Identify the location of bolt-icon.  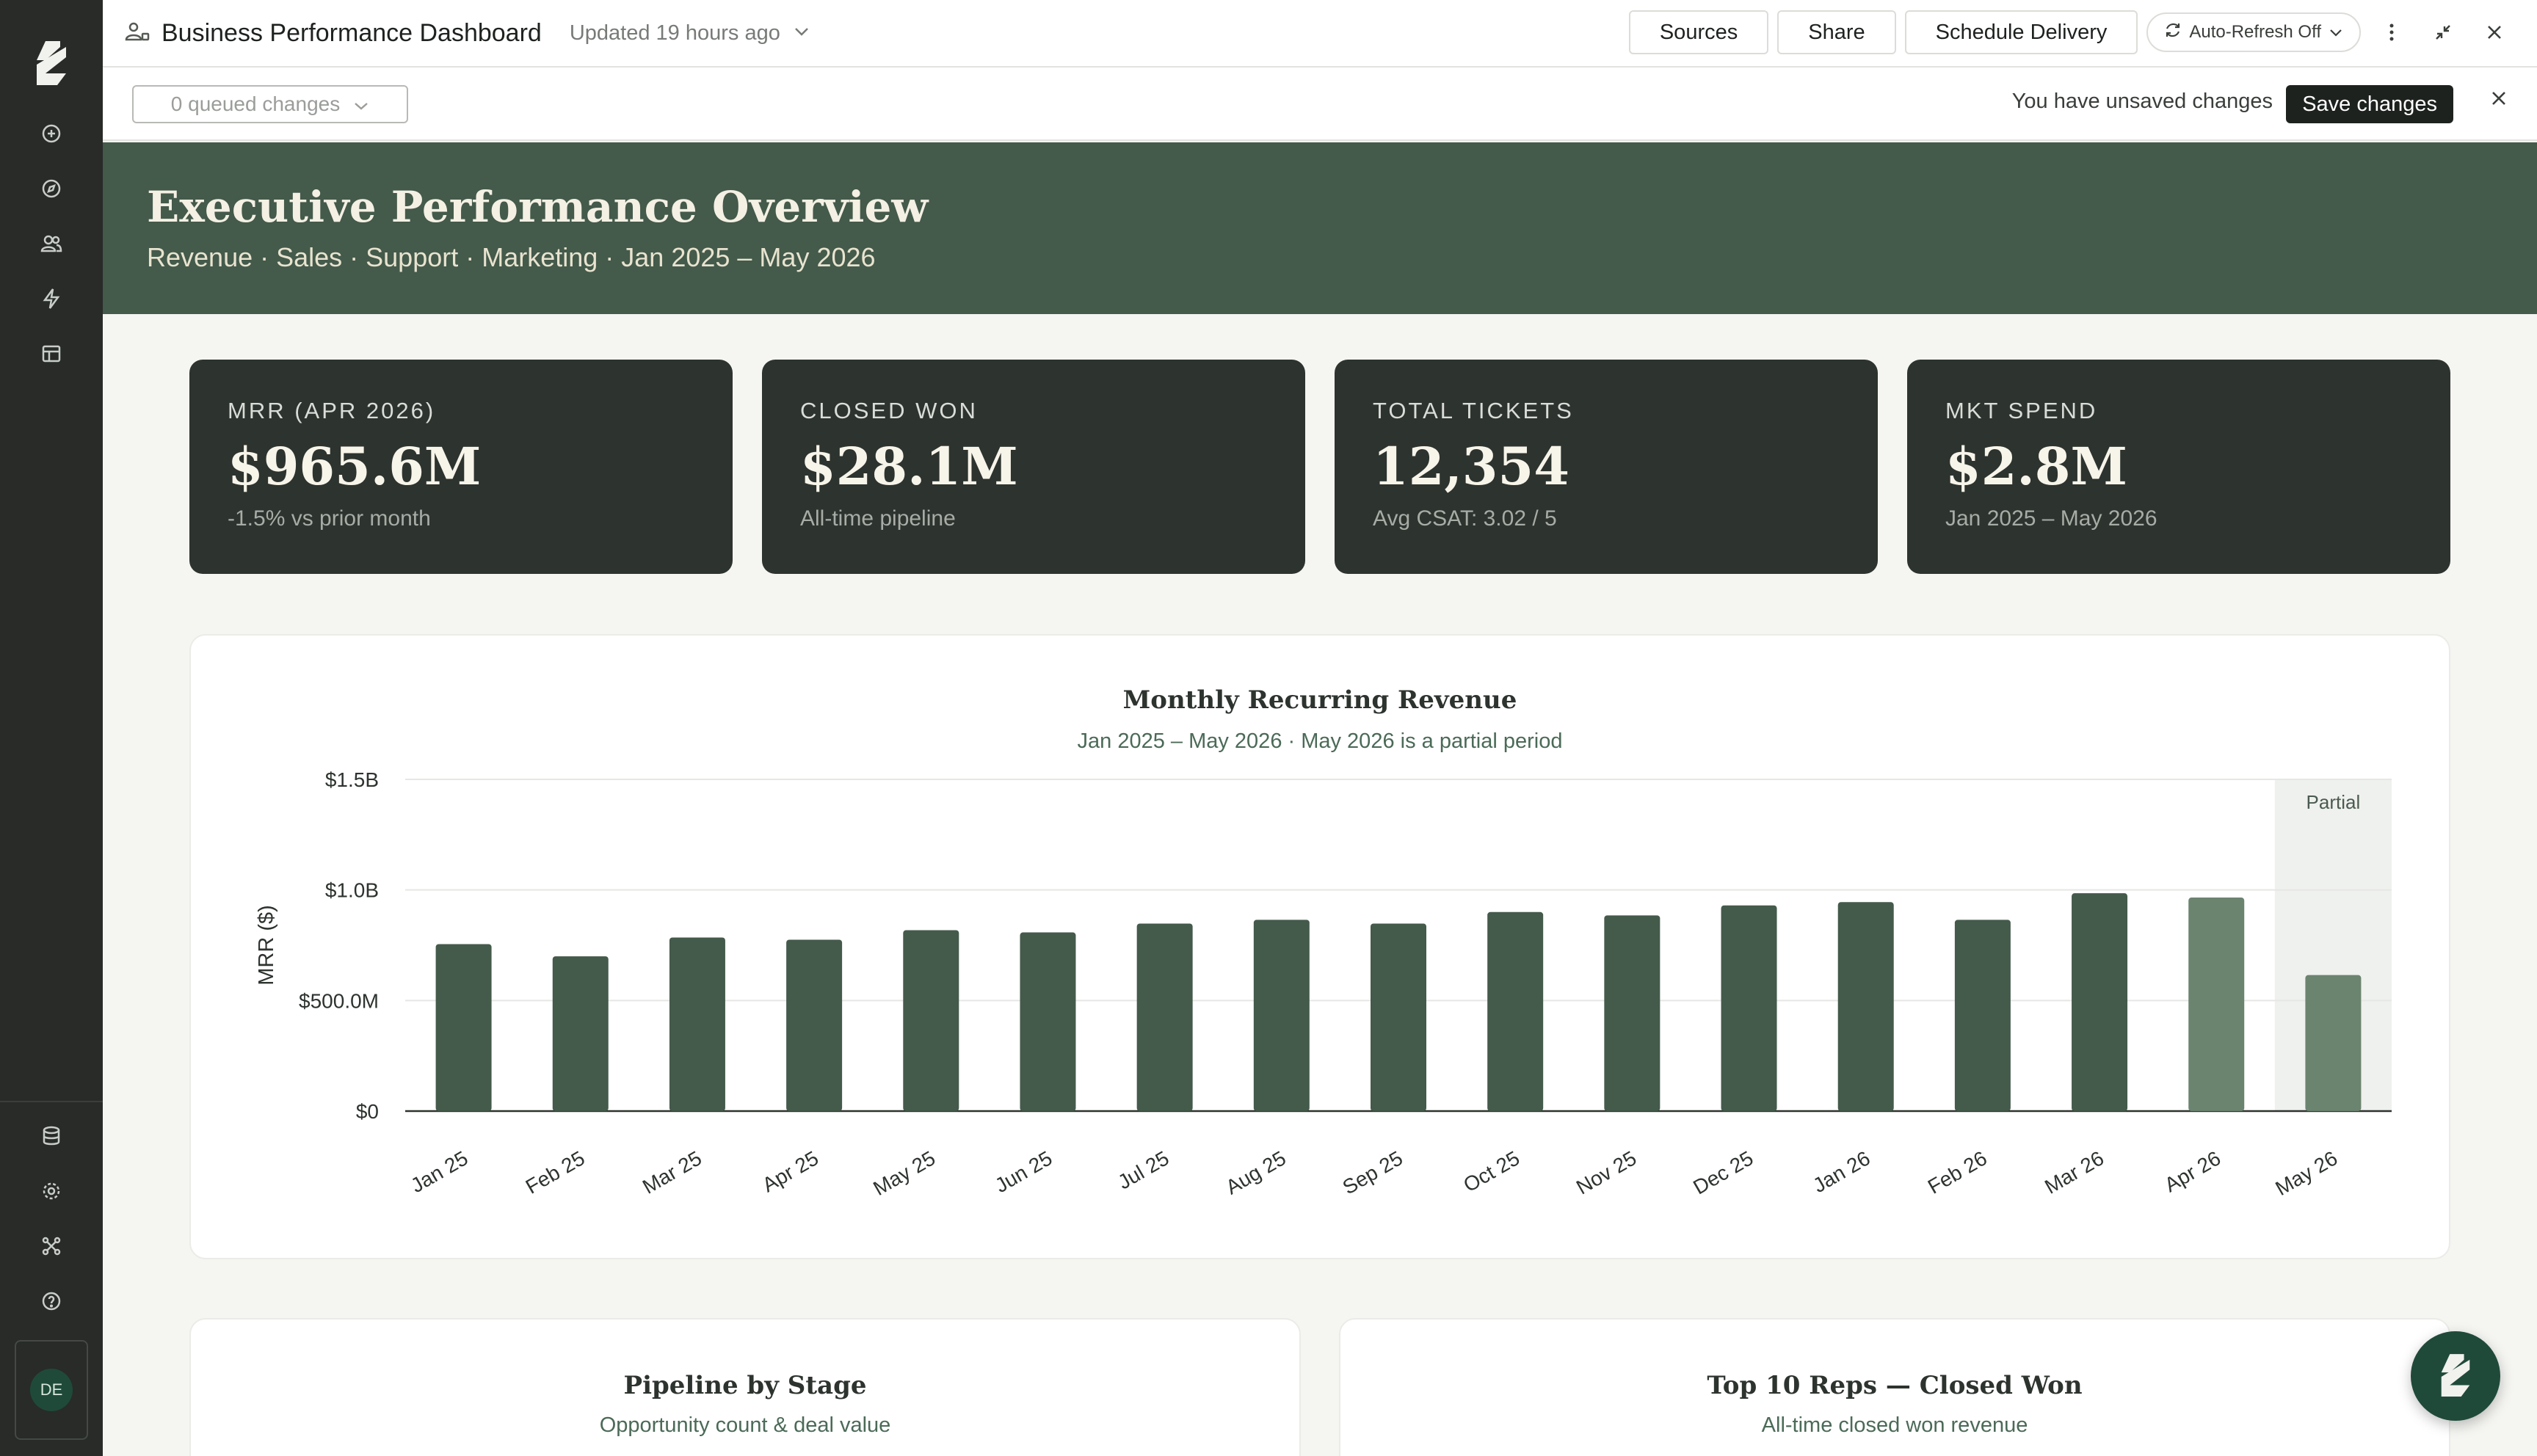
(51, 299).